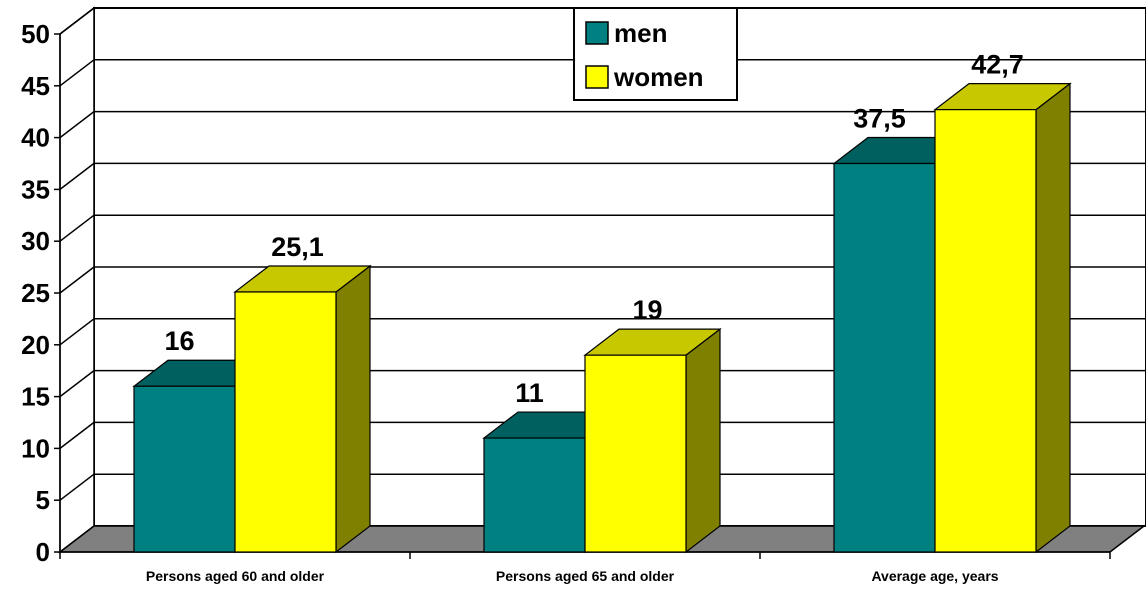  Describe the element at coordinates (934, 576) in the screenshot. I see `category-label: Average age, years` at that location.